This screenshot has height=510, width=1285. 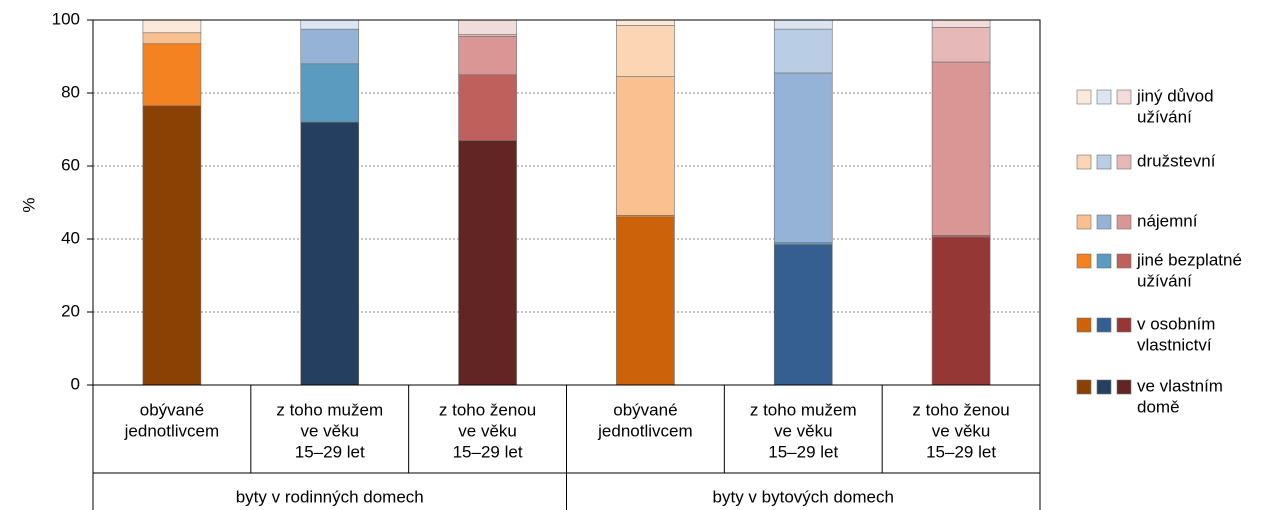 I want to click on group-label: byty v bytových domech, so click(x=803, y=496).